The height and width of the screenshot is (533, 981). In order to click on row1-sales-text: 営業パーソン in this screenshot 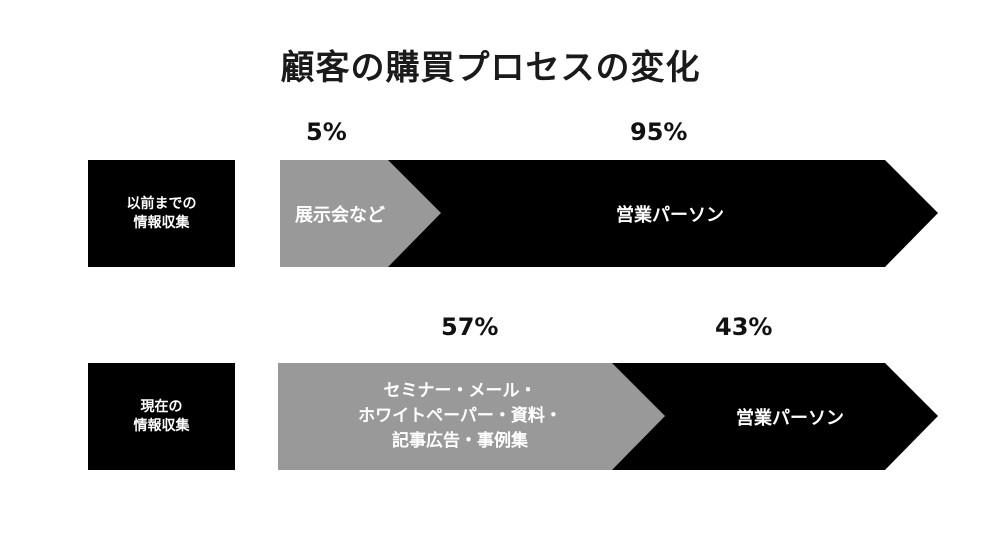, I will do `click(670, 215)`.